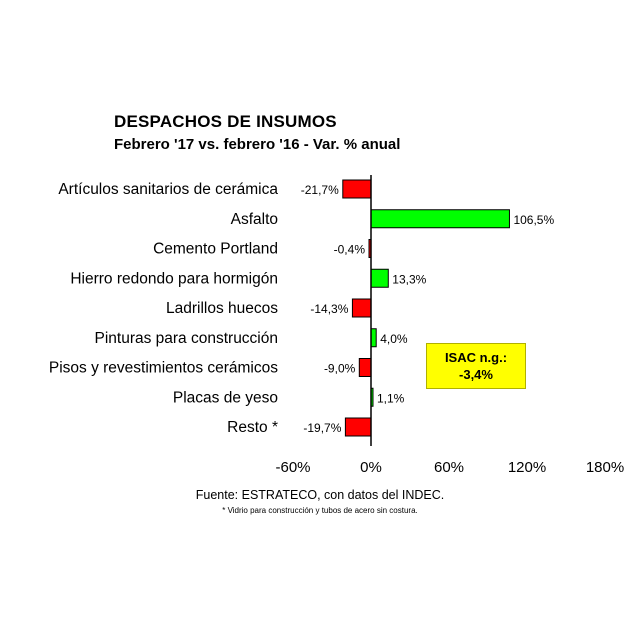  What do you see at coordinates (222, 308) in the screenshot?
I see `category-label: Ladrillos huecos` at bounding box center [222, 308].